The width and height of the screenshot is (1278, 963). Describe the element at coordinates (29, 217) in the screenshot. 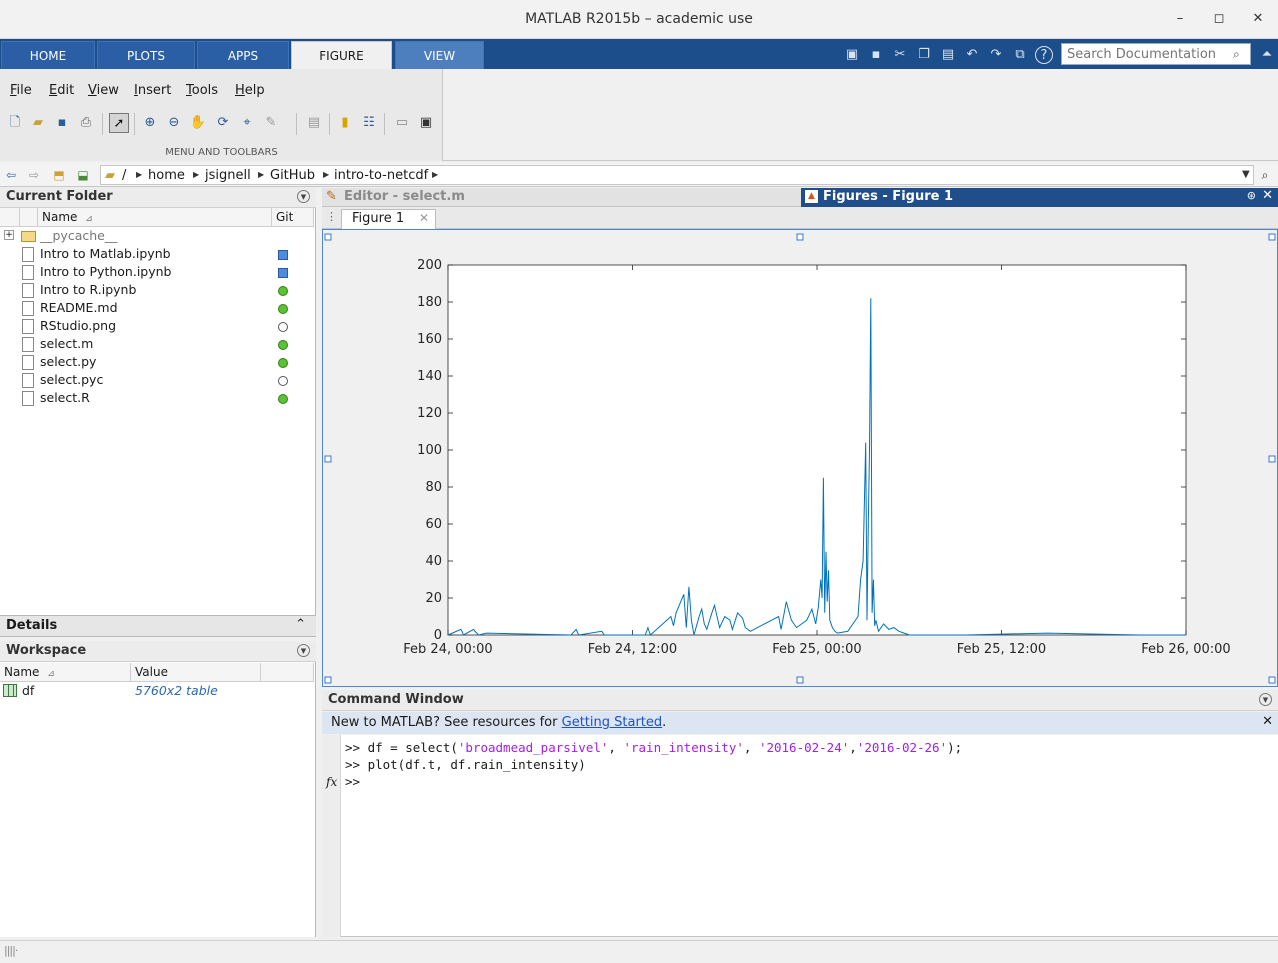

I see `icon-column-header` at that location.